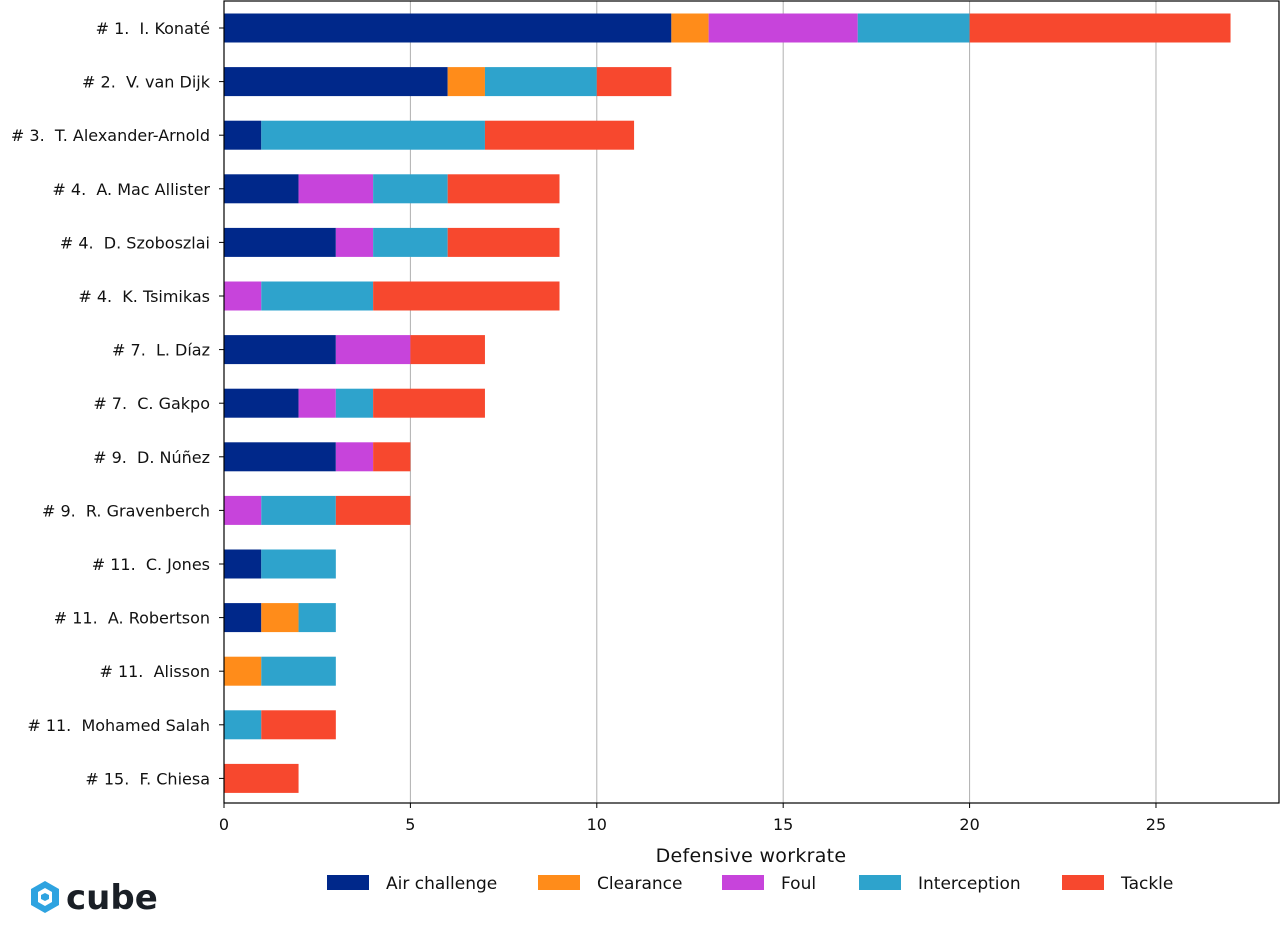  What do you see at coordinates (151, 457) in the screenshot?
I see `category-label-9: # 9. D. Núñez` at bounding box center [151, 457].